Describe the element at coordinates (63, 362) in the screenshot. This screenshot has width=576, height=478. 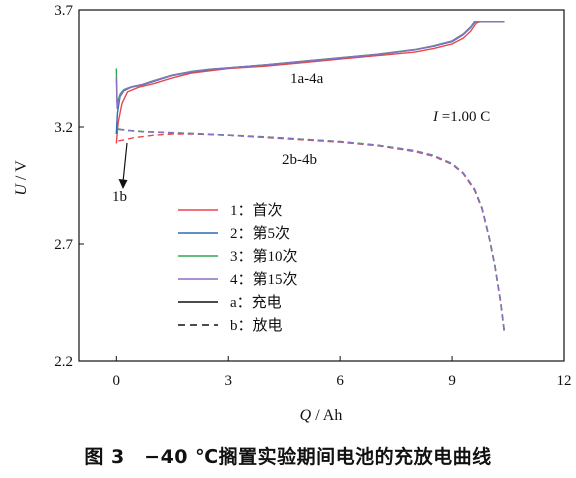
I see `y-tick-label: 2.2` at that location.